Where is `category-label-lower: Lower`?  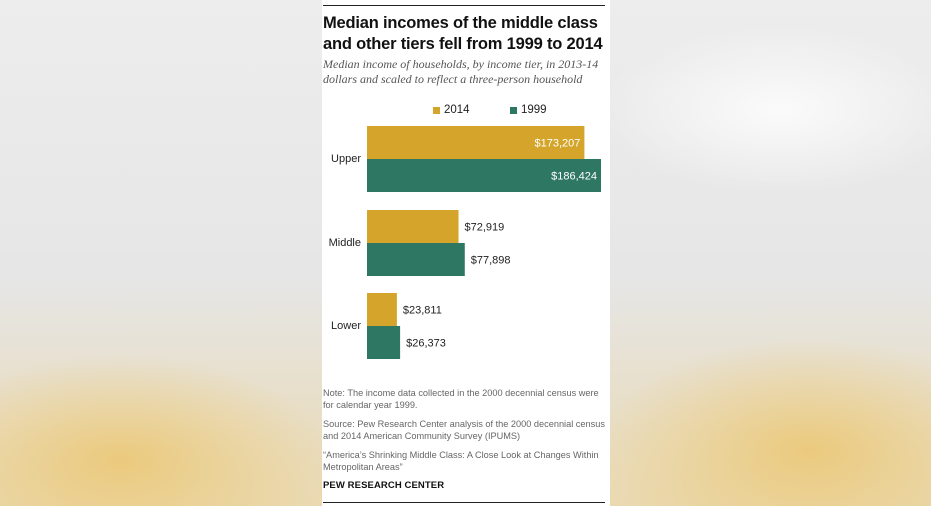
category-label-lower: Lower is located at coordinates (346, 326).